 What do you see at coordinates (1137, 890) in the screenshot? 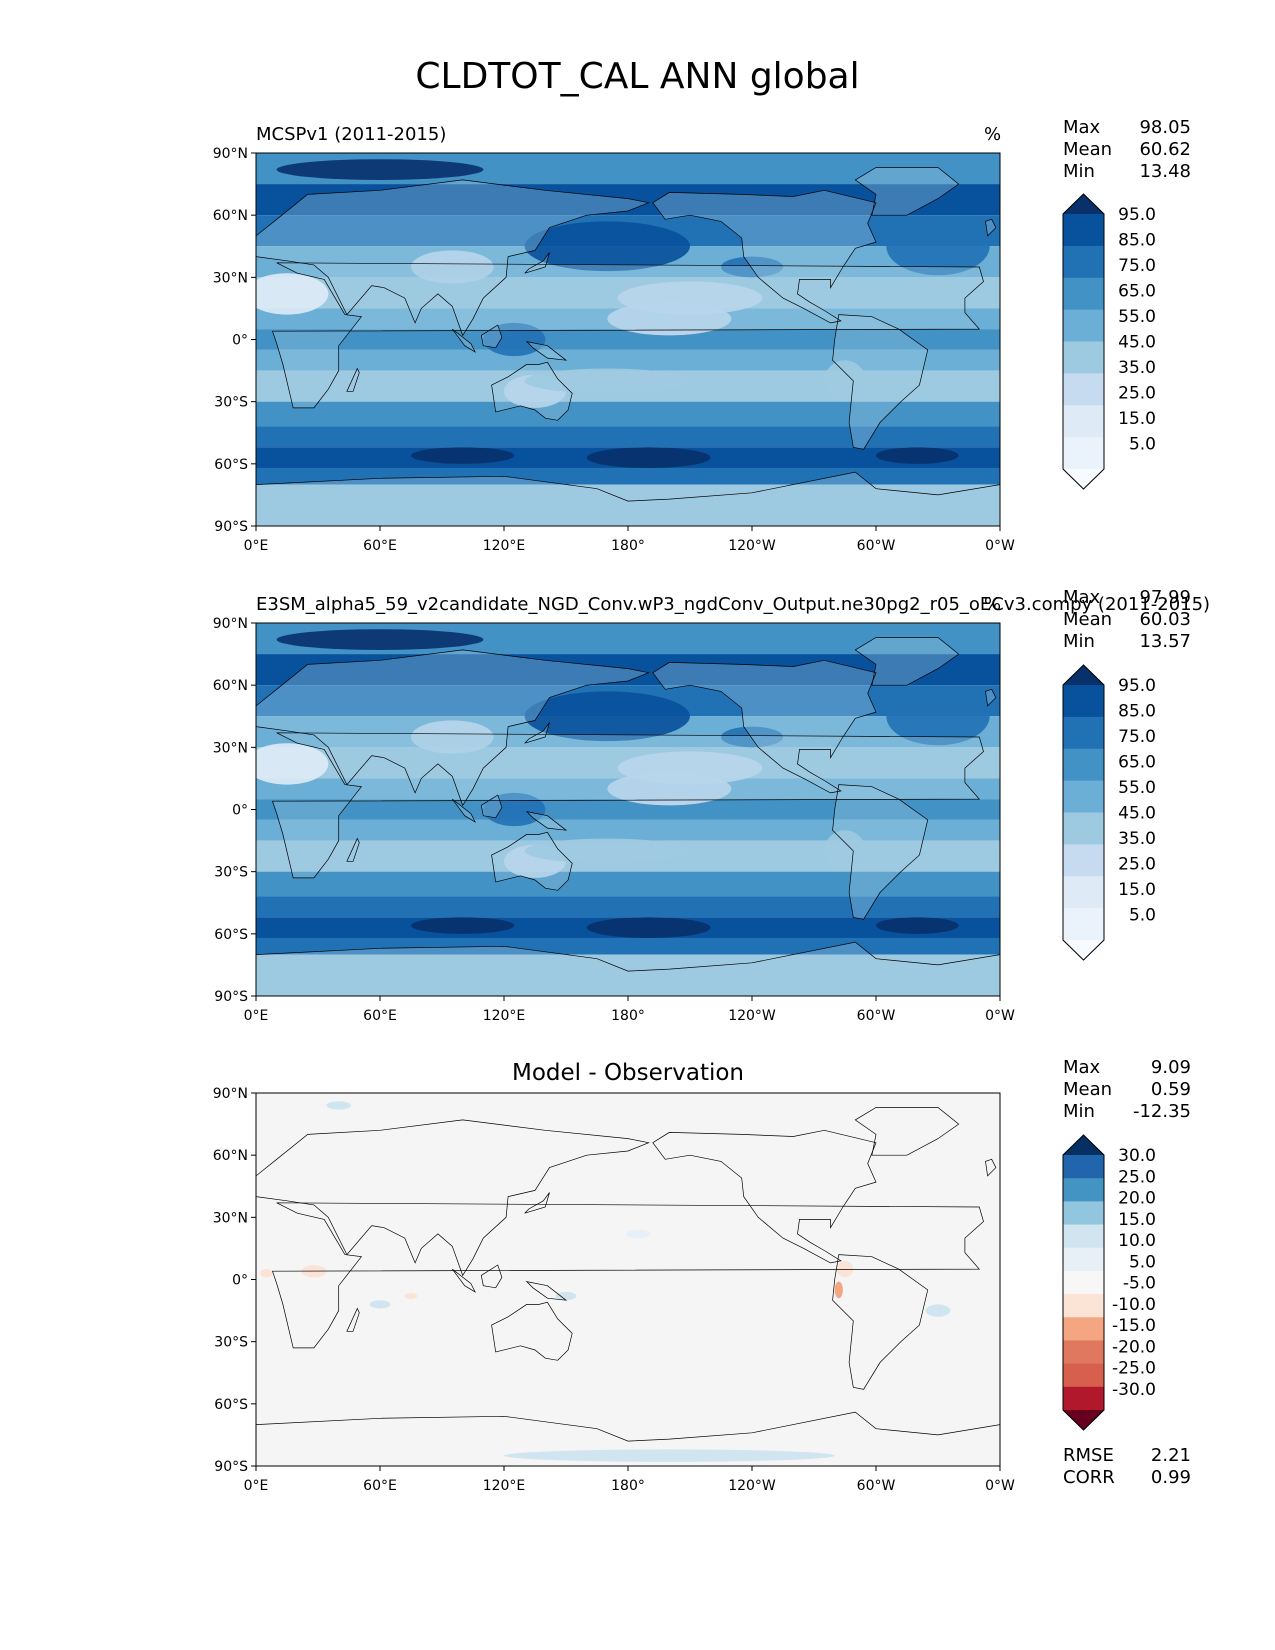
I see `colorbar-label: 15.0` at bounding box center [1137, 890].